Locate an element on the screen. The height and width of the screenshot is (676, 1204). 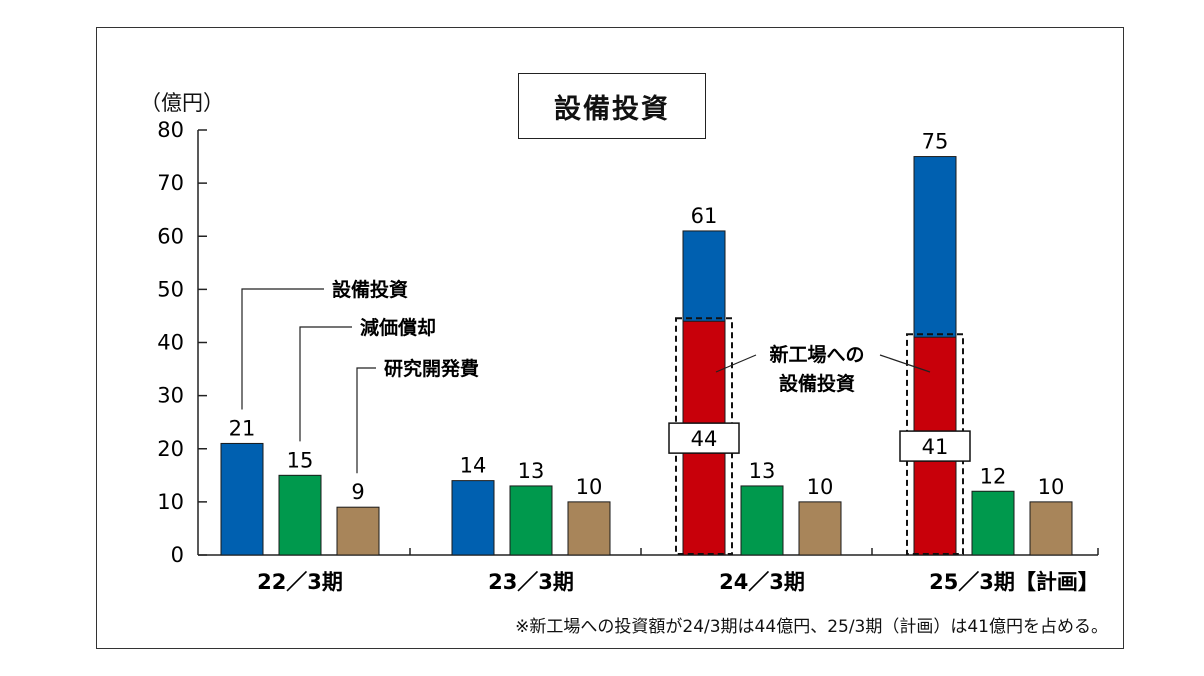
new-factory-label-line2: 設備投資 is located at coordinates (817, 383).